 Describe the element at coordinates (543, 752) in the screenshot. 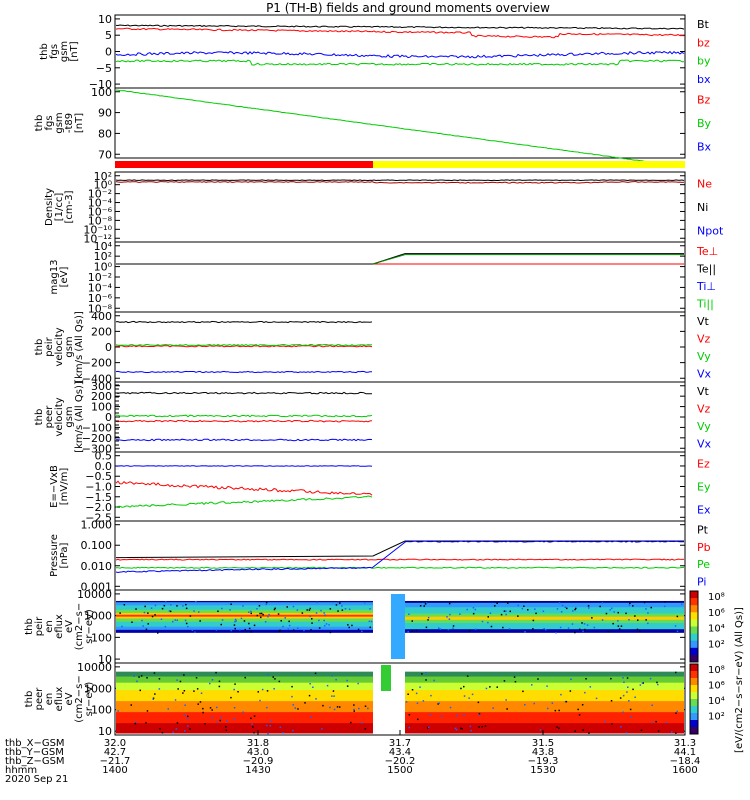

I see `x-axis-value: 43.8` at that location.